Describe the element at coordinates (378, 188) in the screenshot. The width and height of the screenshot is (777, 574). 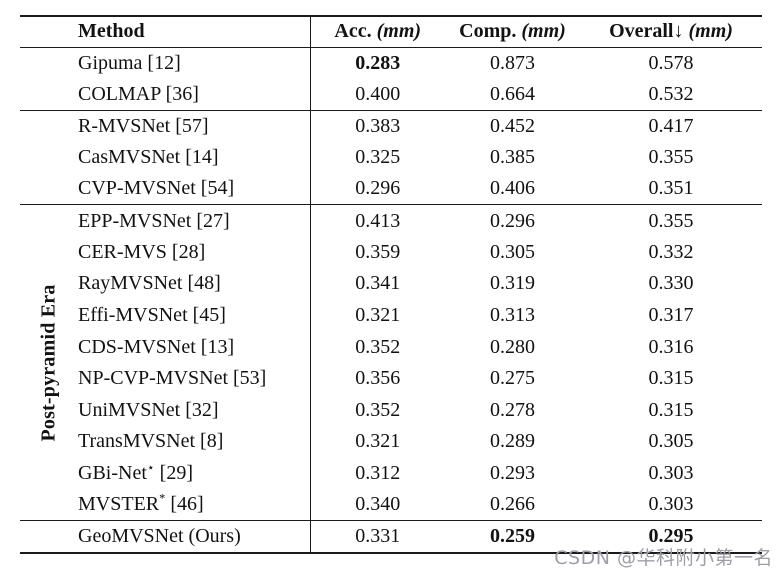
I see `acc-cell: 0.296` at that location.